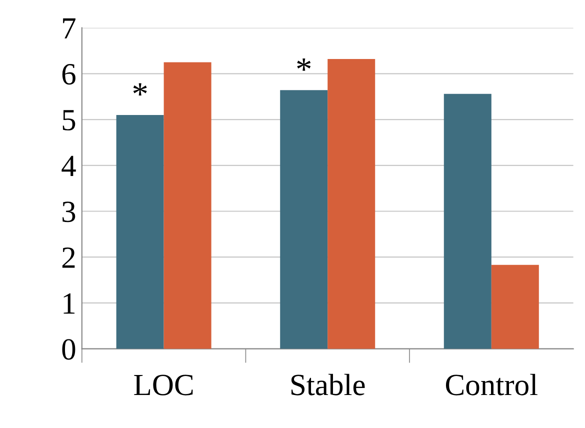 This screenshot has width=585, height=428. What do you see at coordinates (163, 385) in the screenshot?
I see `x-tick-label: LOC` at bounding box center [163, 385].